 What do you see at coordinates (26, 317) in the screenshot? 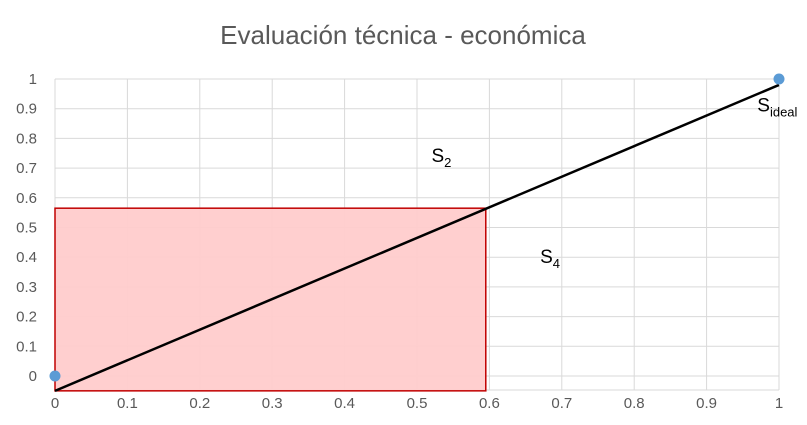
I see `y-tick-label: 0.2` at bounding box center [26, 317].